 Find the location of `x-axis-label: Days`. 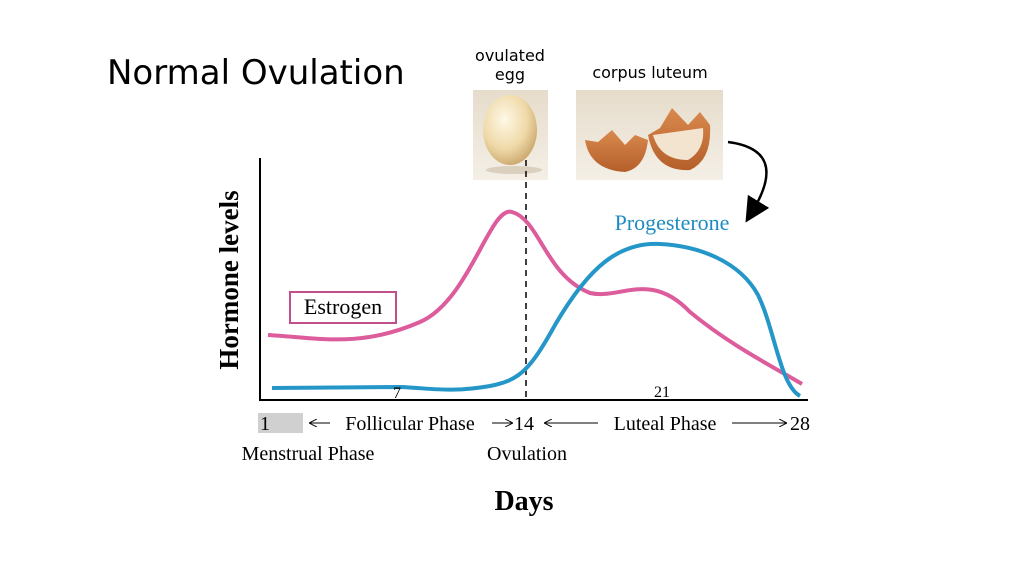

x-axis-label: Days is located at coordinates (523, 501).